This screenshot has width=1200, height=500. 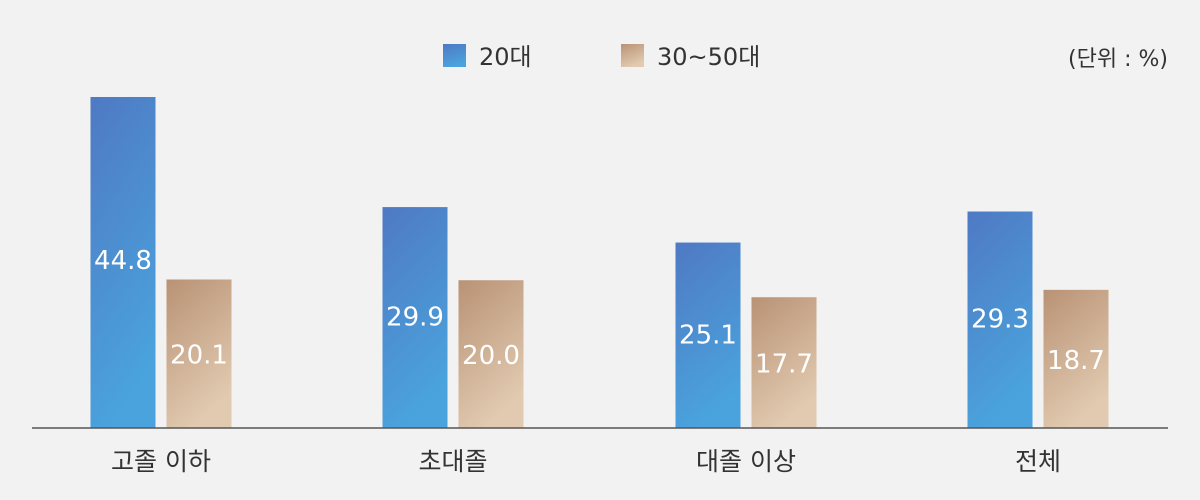 What do you see at coordinates (1076, 361) in the screenshot?
I see `value-label-s1-c3: 18.7` at bounding box center [1076, 361].